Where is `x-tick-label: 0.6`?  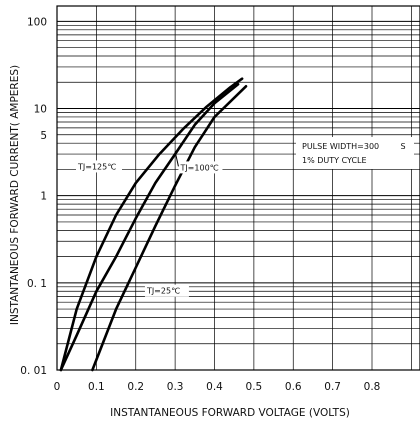 x-tick-label: 0.6 is located at coordinates (293, 387).